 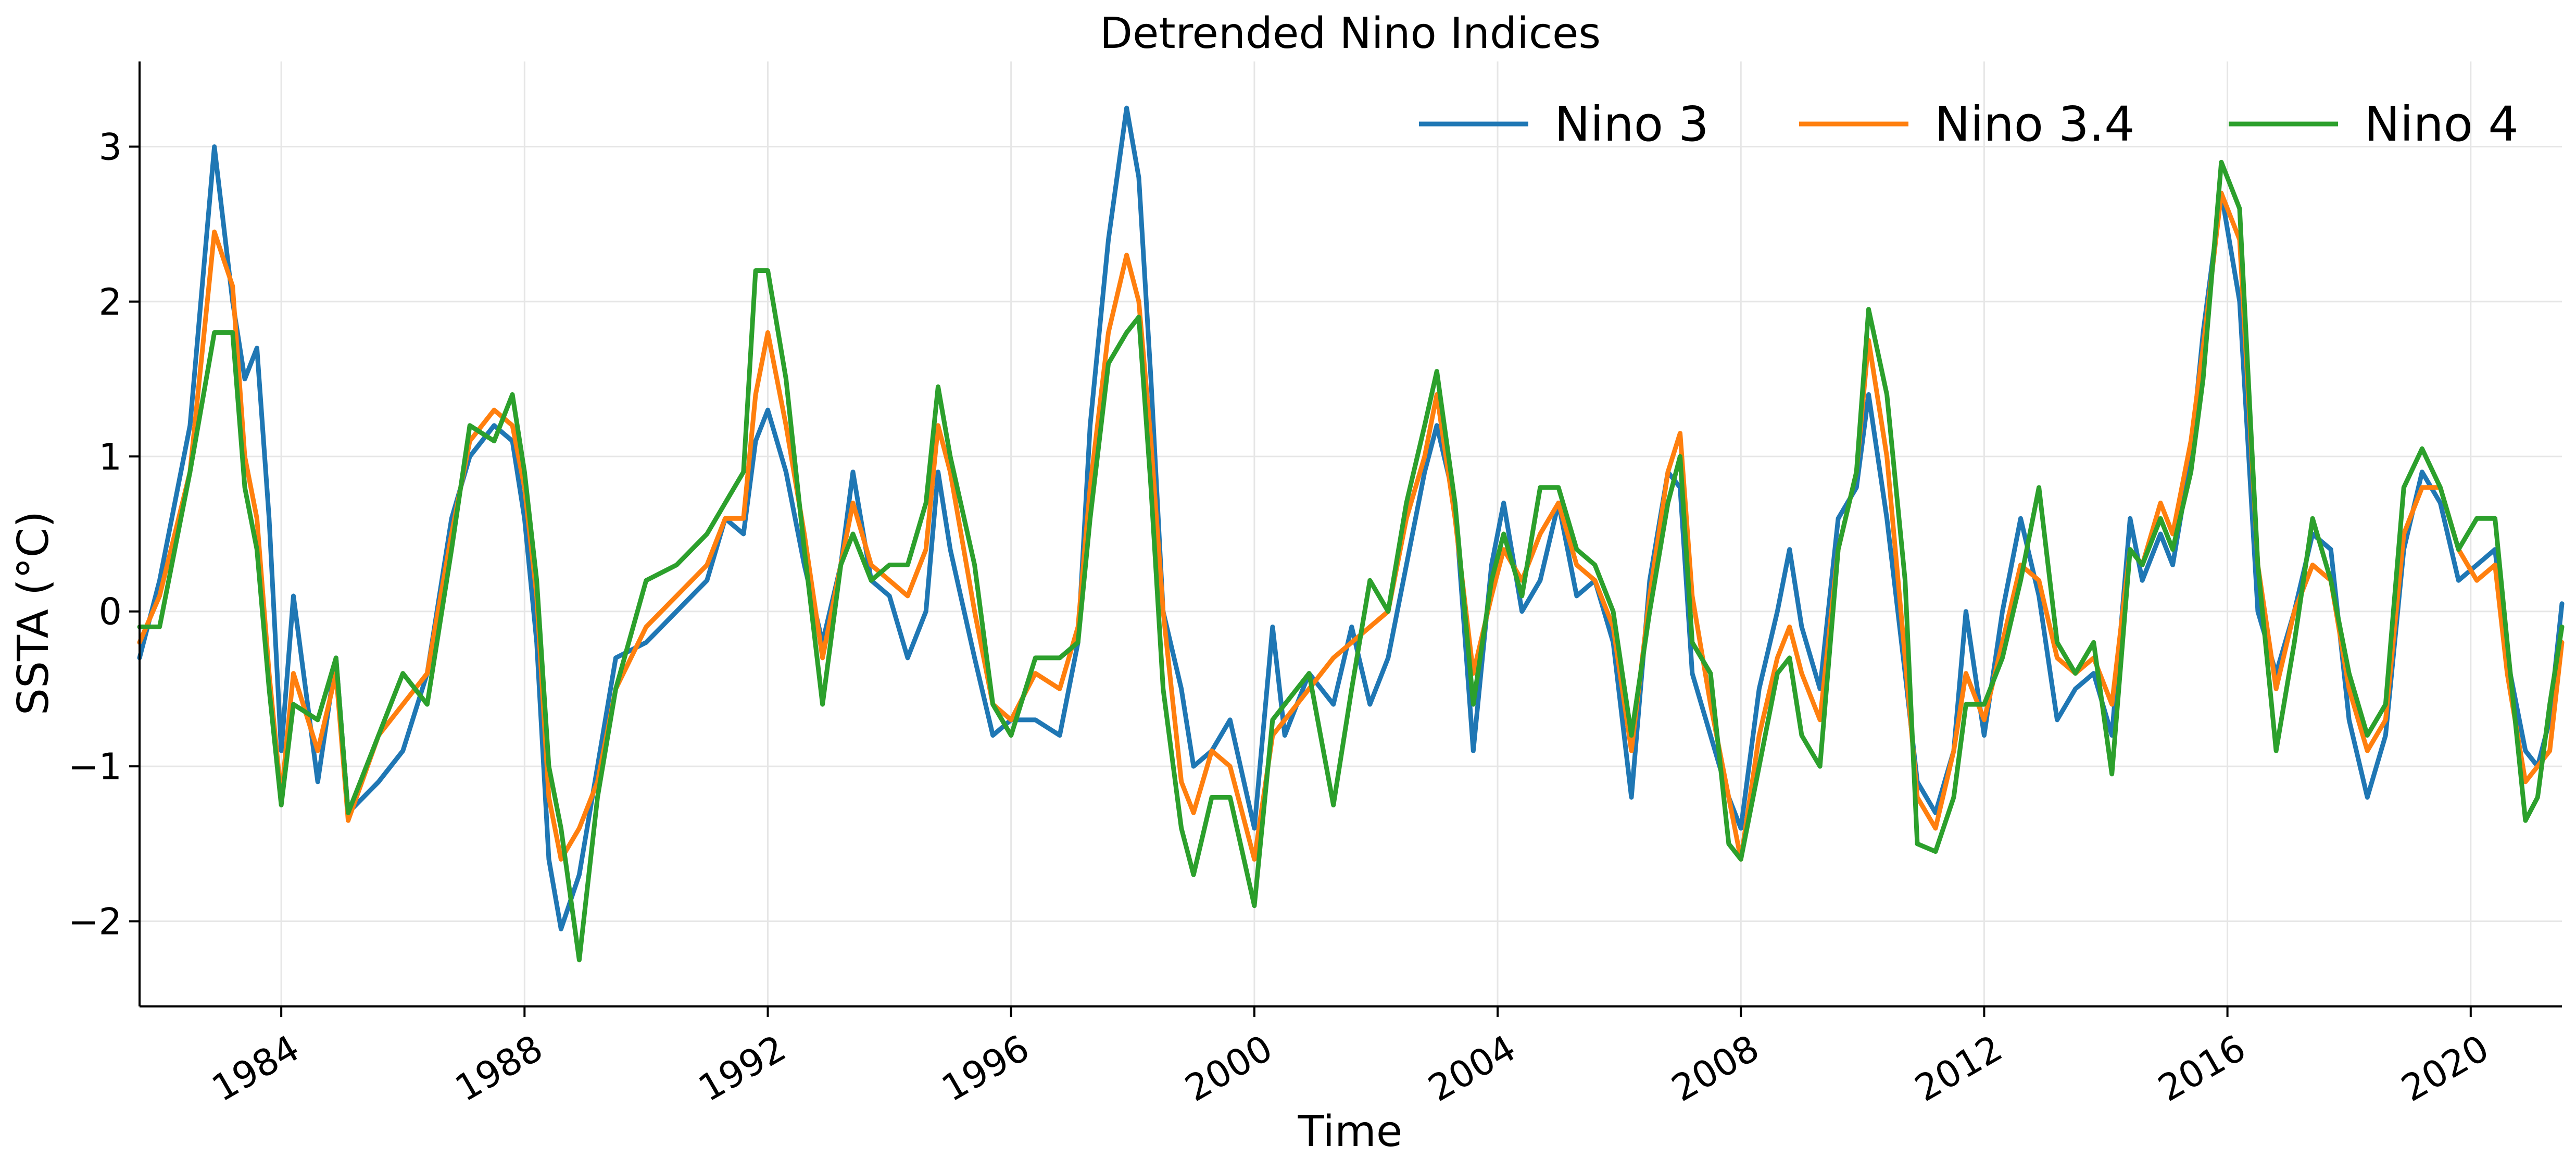 I want to click on x-ticks: 1984 1988 1992 1996 2000 2004 2008 2012 2016 2020, so click(x=1351, y=1058).